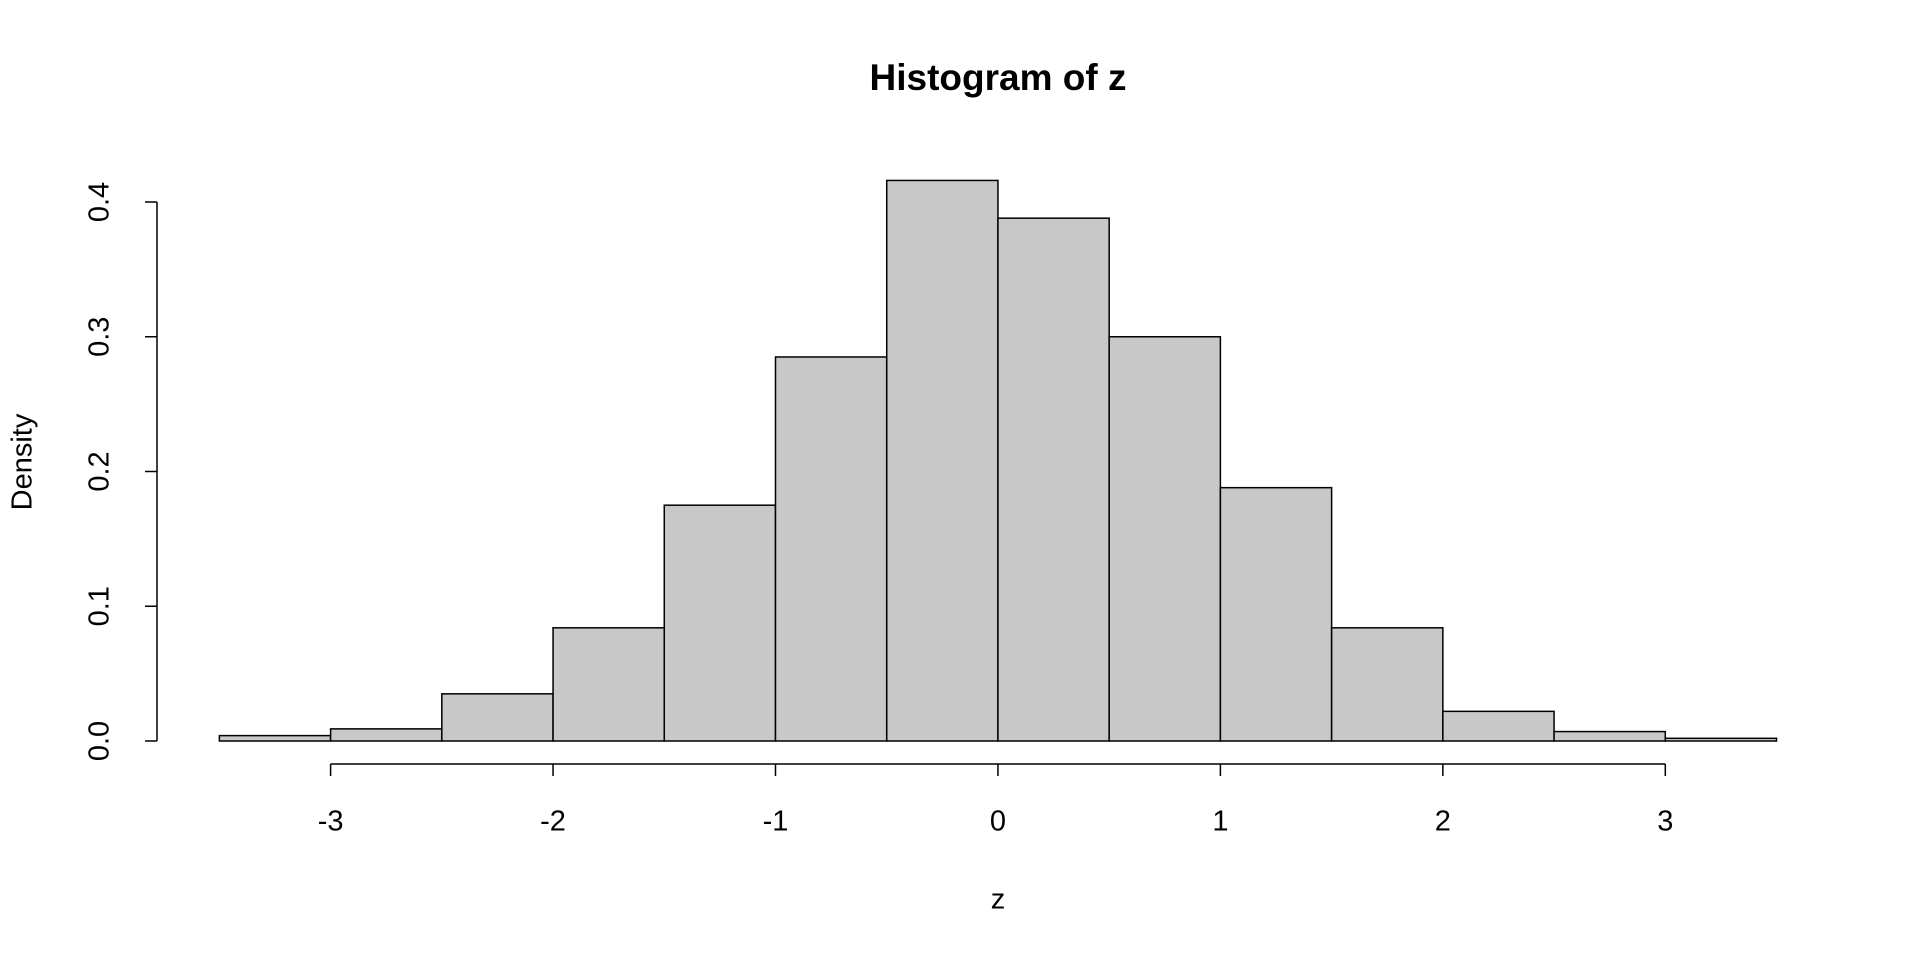 This screenshot has height=960, width=1920. Describe the element at coordinates (553, 822) in the screenshot. I see `x-tick-label: -2` at that location.